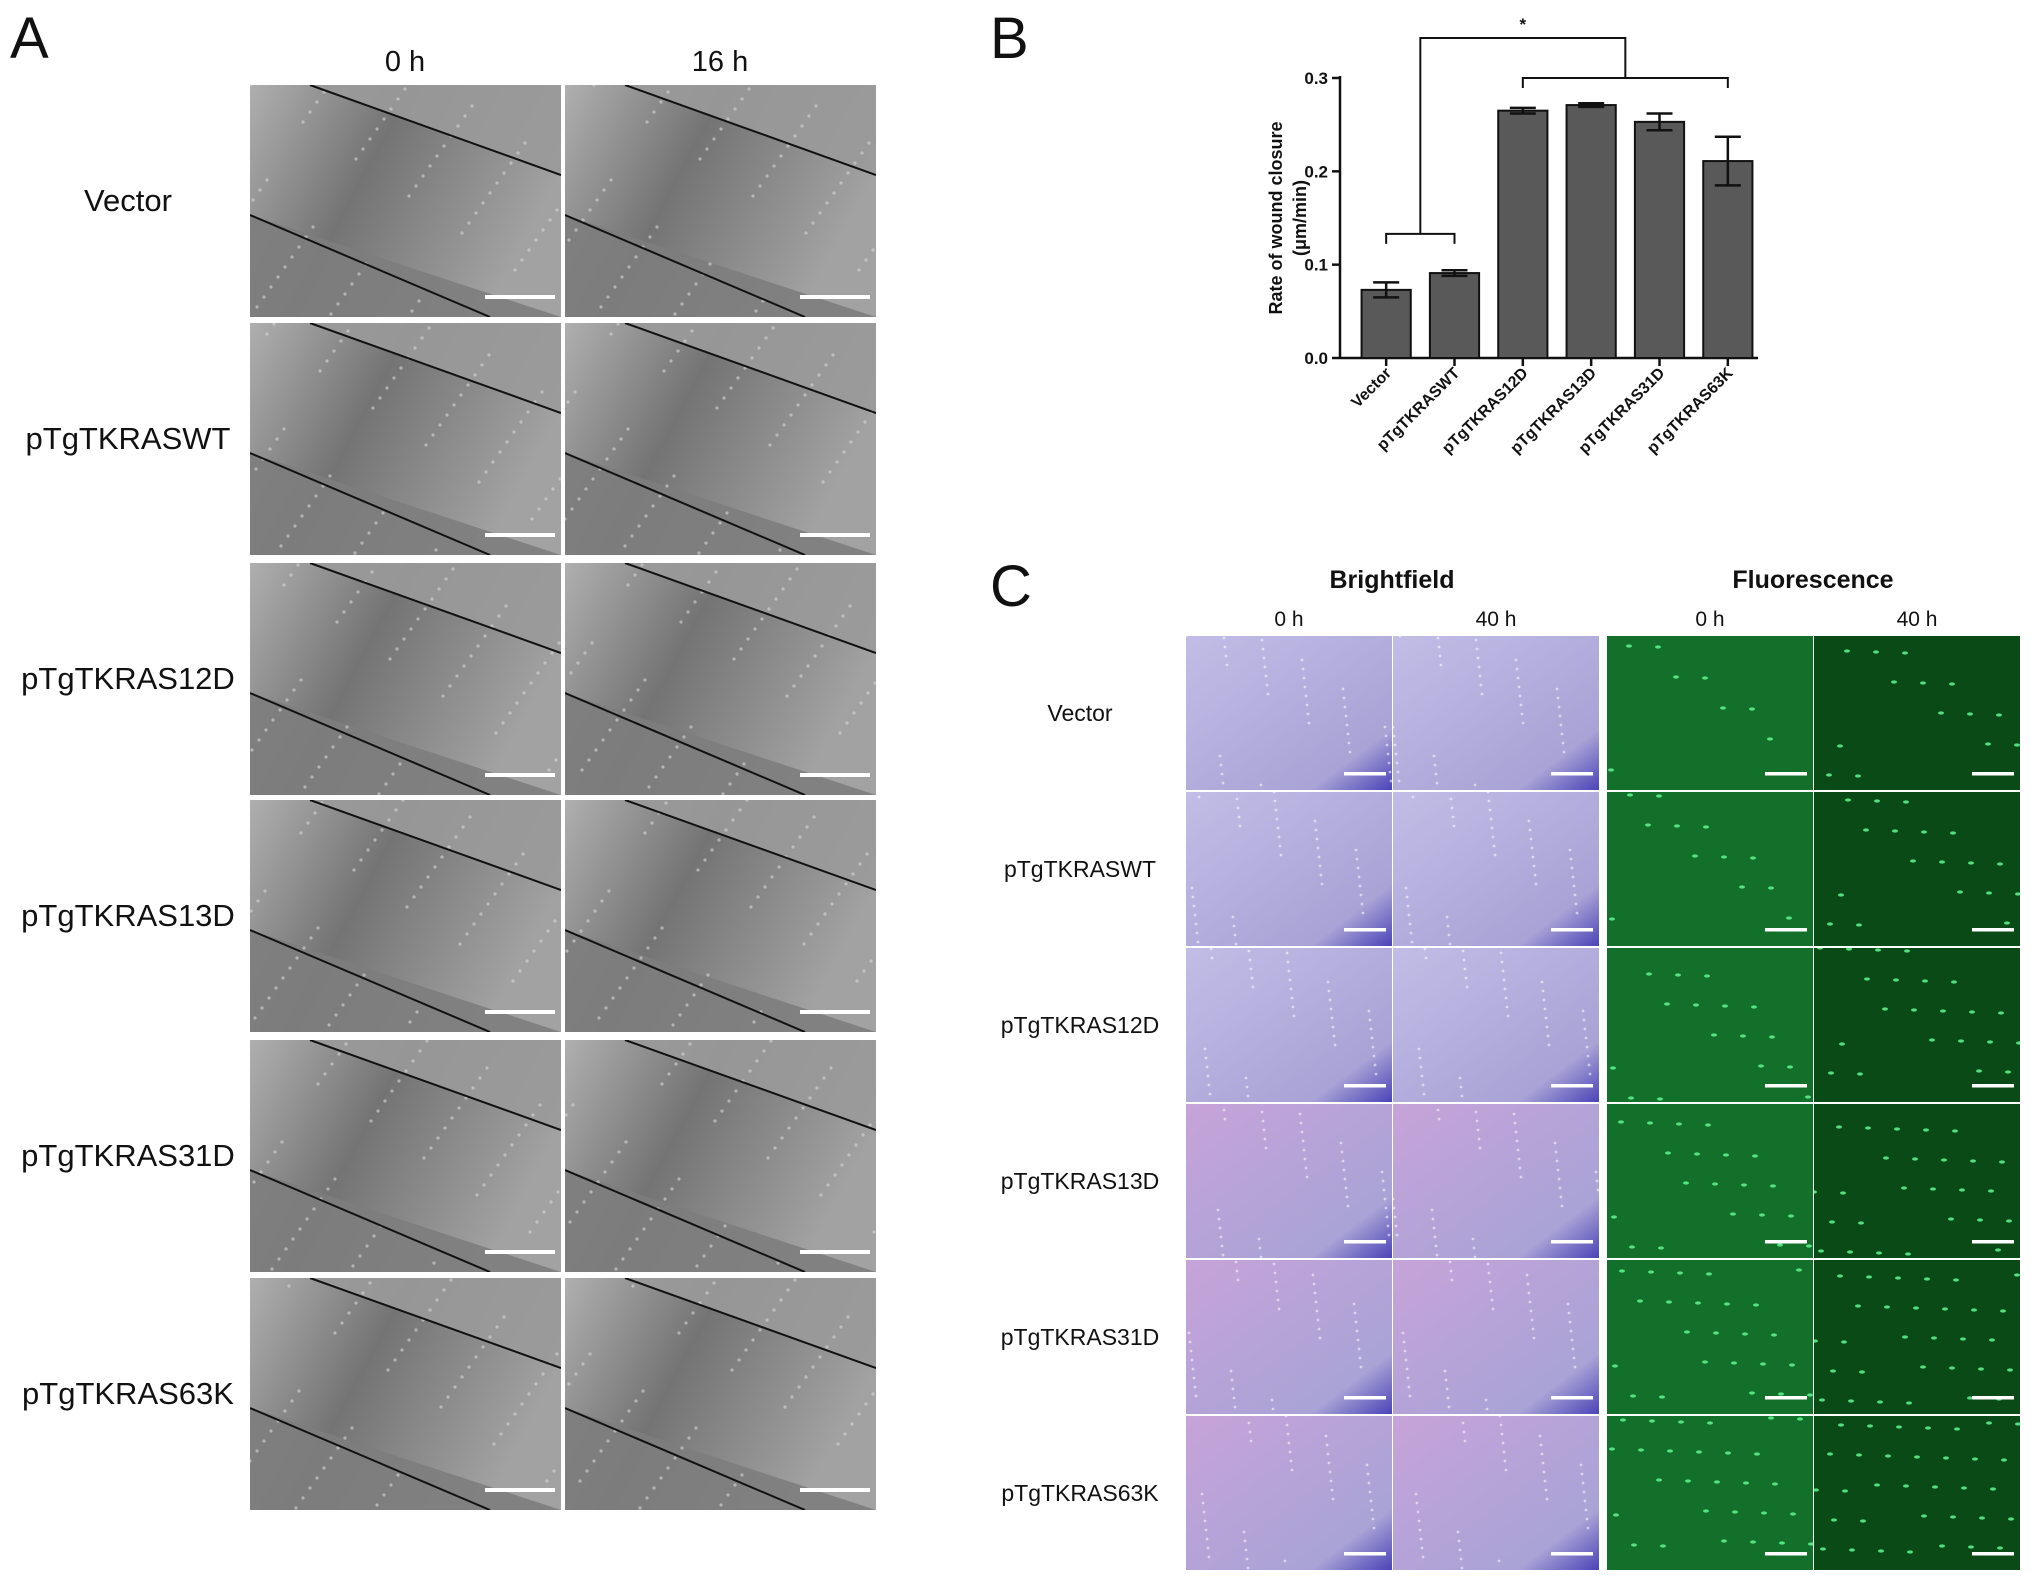 This screenshot has height=1583, width=2031. Describe the element at coordinates (1917, 619) in the screenshot. I see `panel-c-col-fl-40h: 40 h` at that location.